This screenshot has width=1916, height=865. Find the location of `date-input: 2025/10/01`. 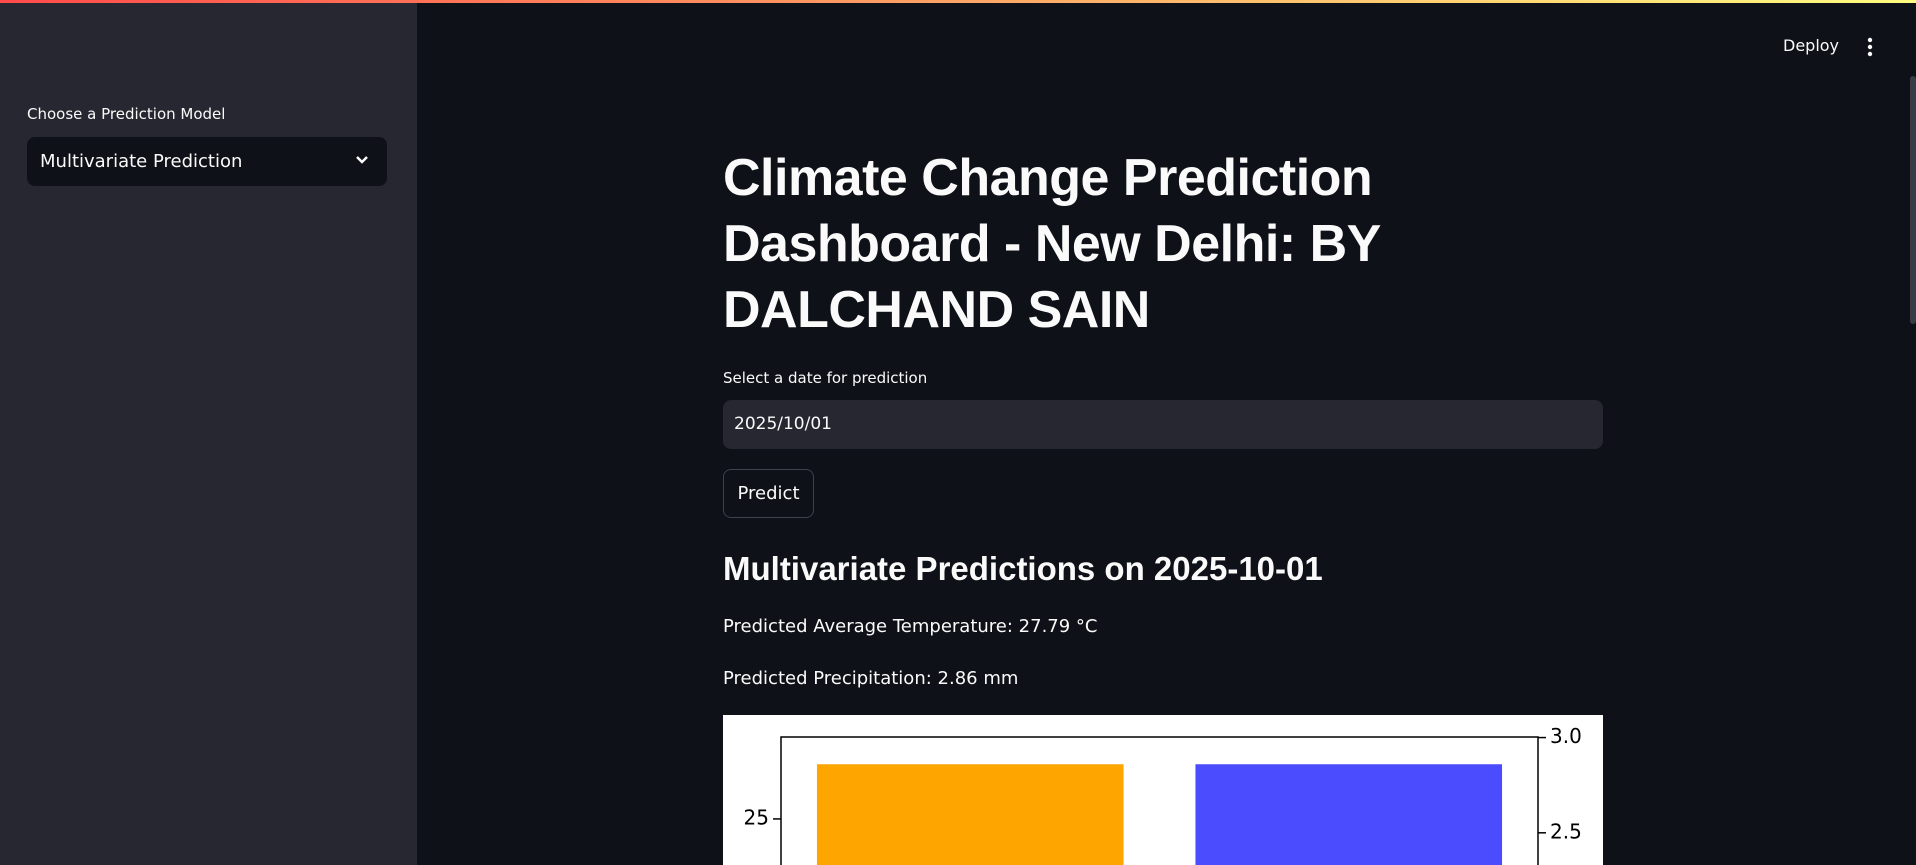

date-input: 2025/10/01 is located at coordinates (1163, 424).